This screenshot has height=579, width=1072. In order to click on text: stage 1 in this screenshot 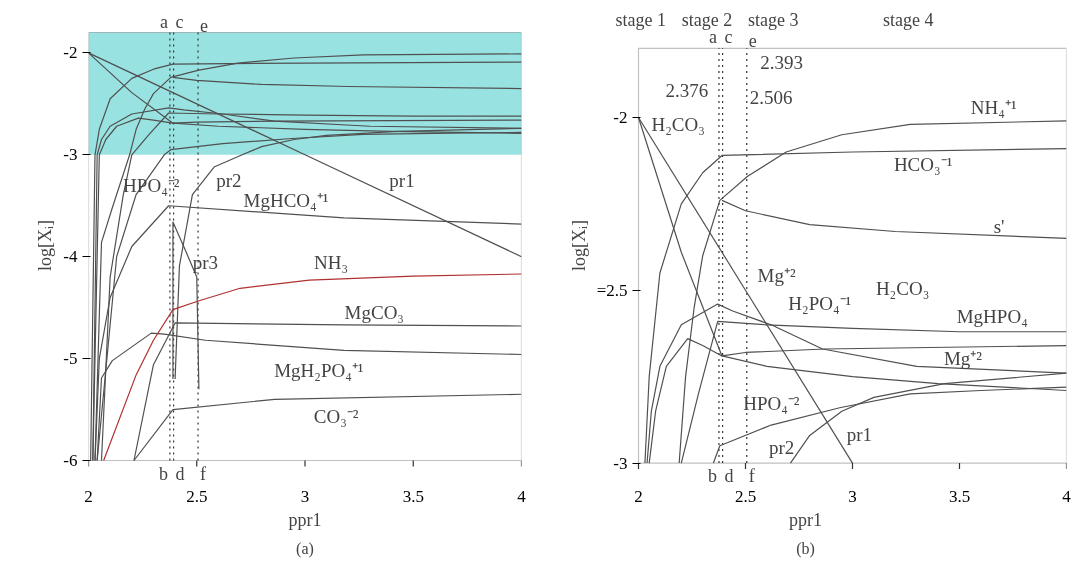, I will do `click(640, 20)`.